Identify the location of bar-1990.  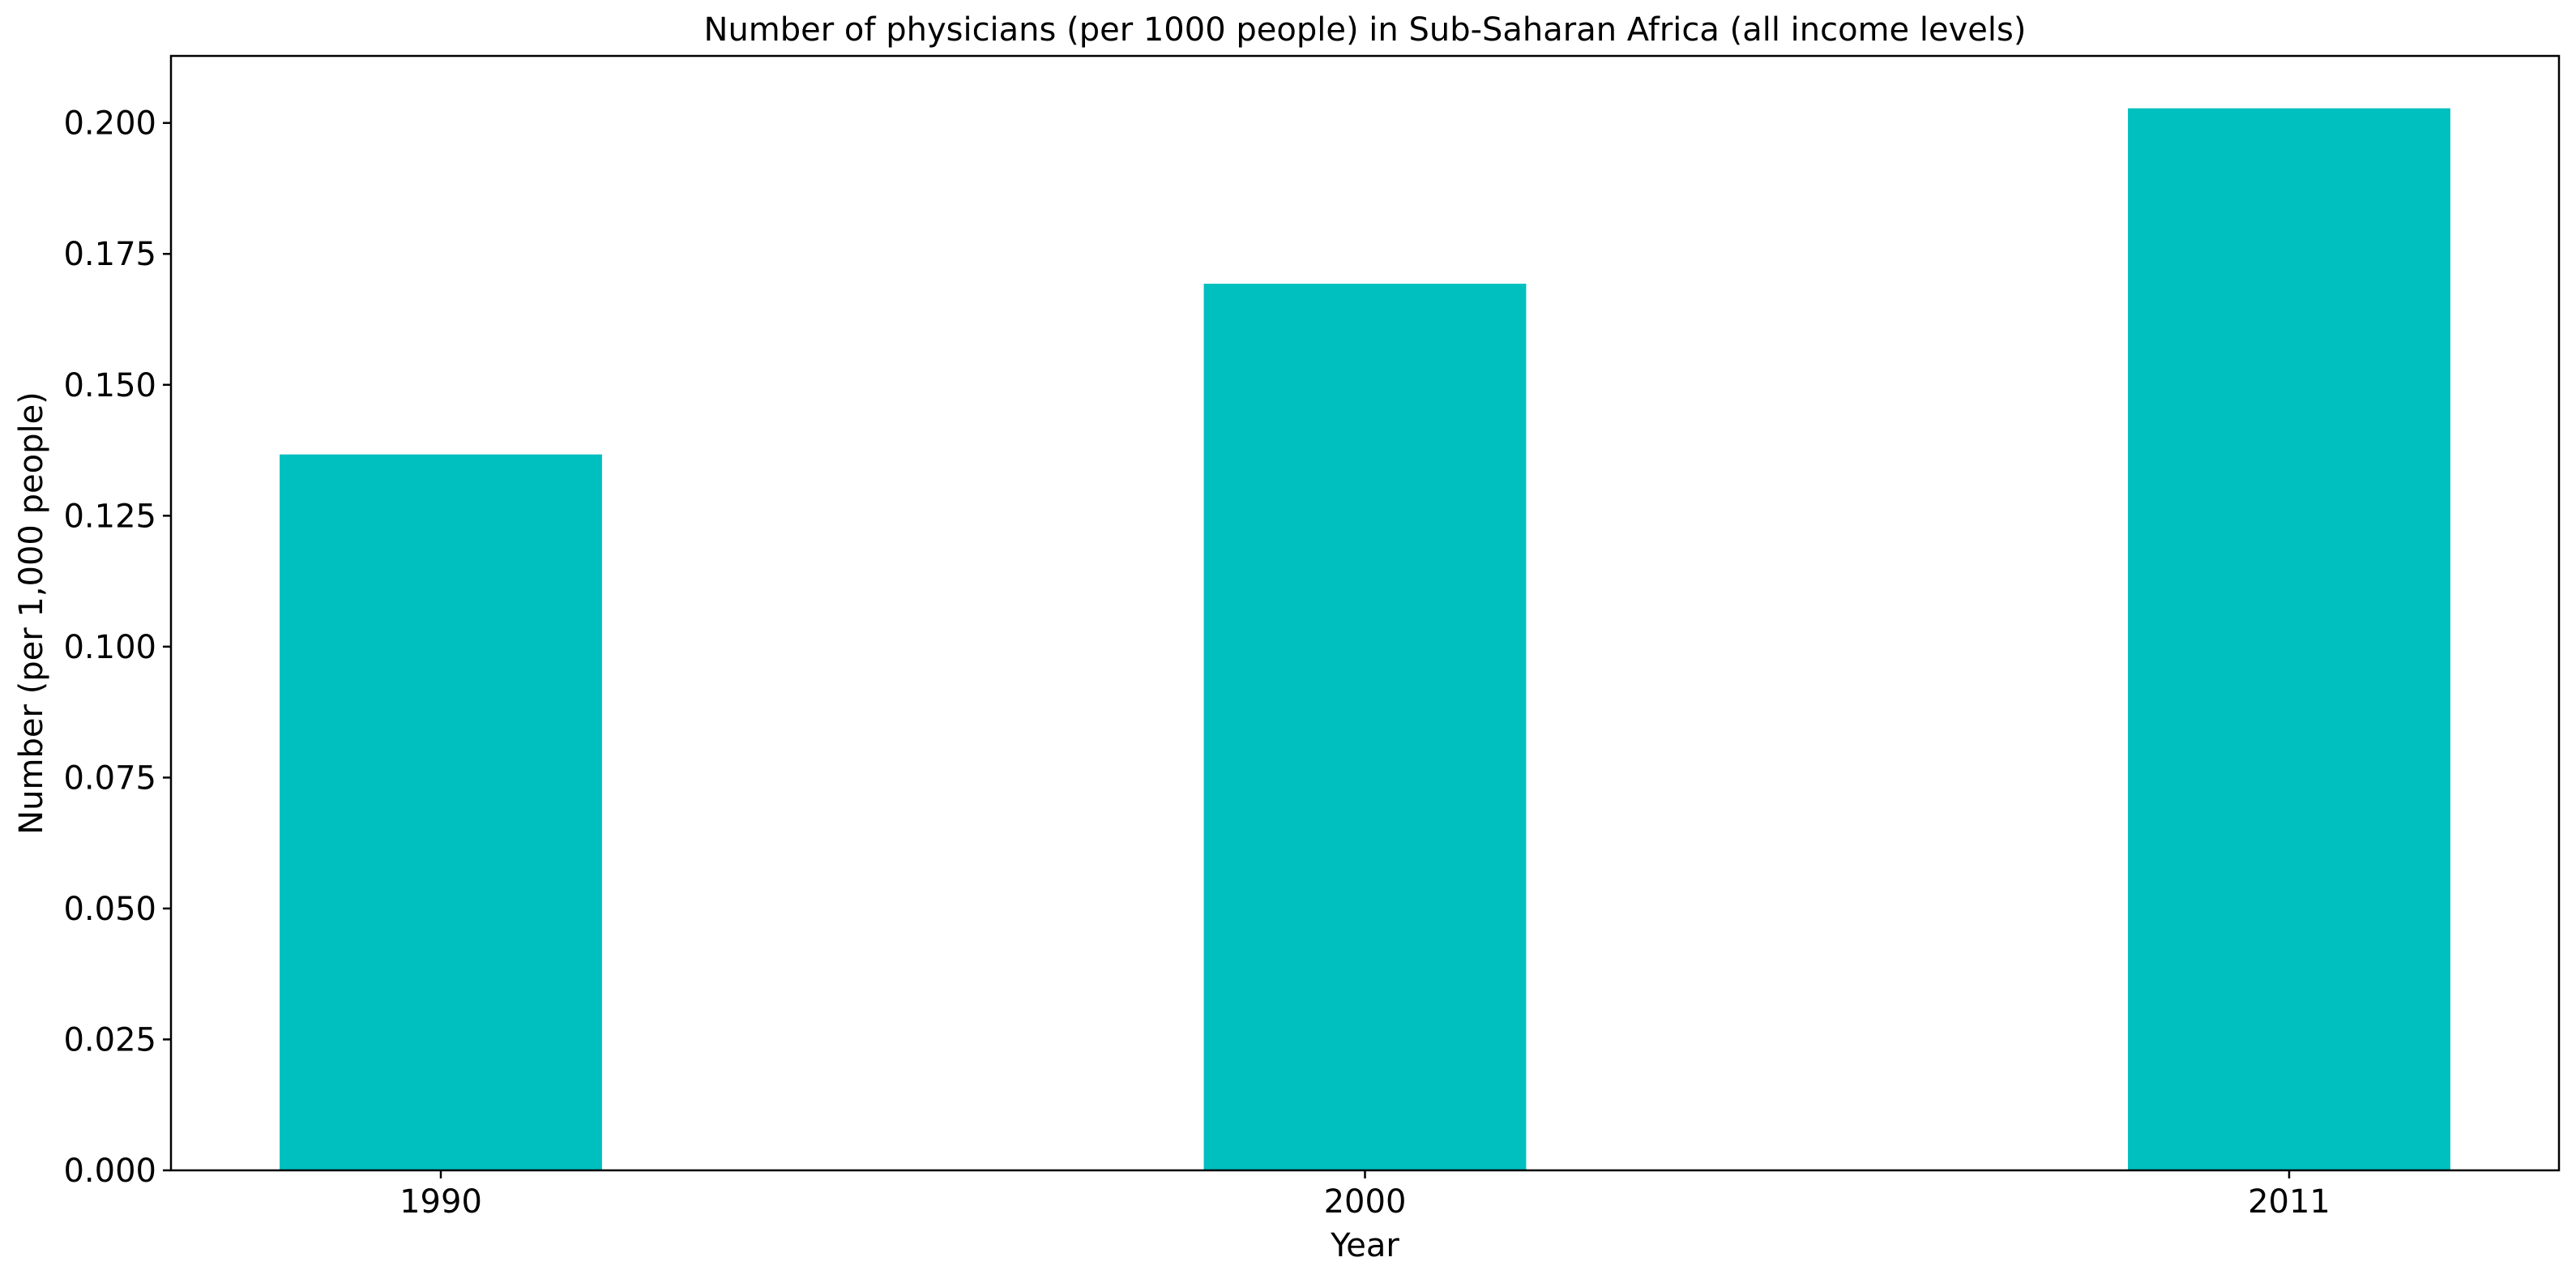
(441, 812).